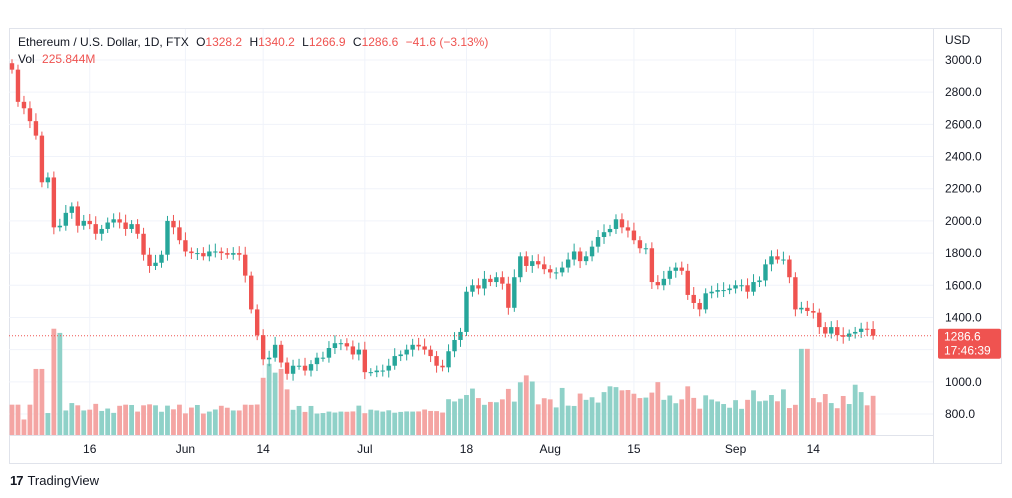 The height and width of the screenshot is (498, 1012). I want to click on last-price-tag, so click(969, 343).